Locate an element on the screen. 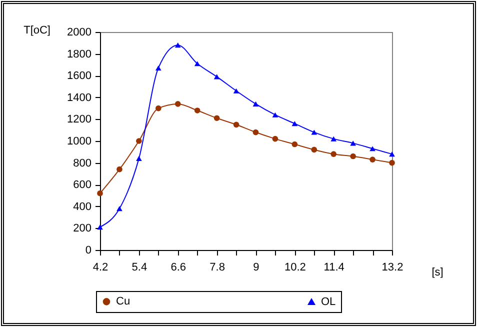 The width and height of the screenshot is (477, 327). legend-label: Cu is located at coordinates (123, 302).